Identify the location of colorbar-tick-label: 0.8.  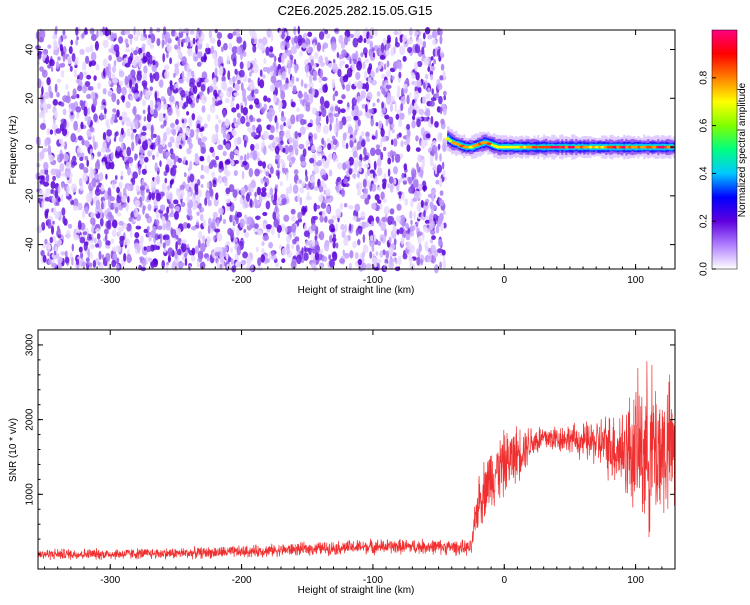
(704, 77).